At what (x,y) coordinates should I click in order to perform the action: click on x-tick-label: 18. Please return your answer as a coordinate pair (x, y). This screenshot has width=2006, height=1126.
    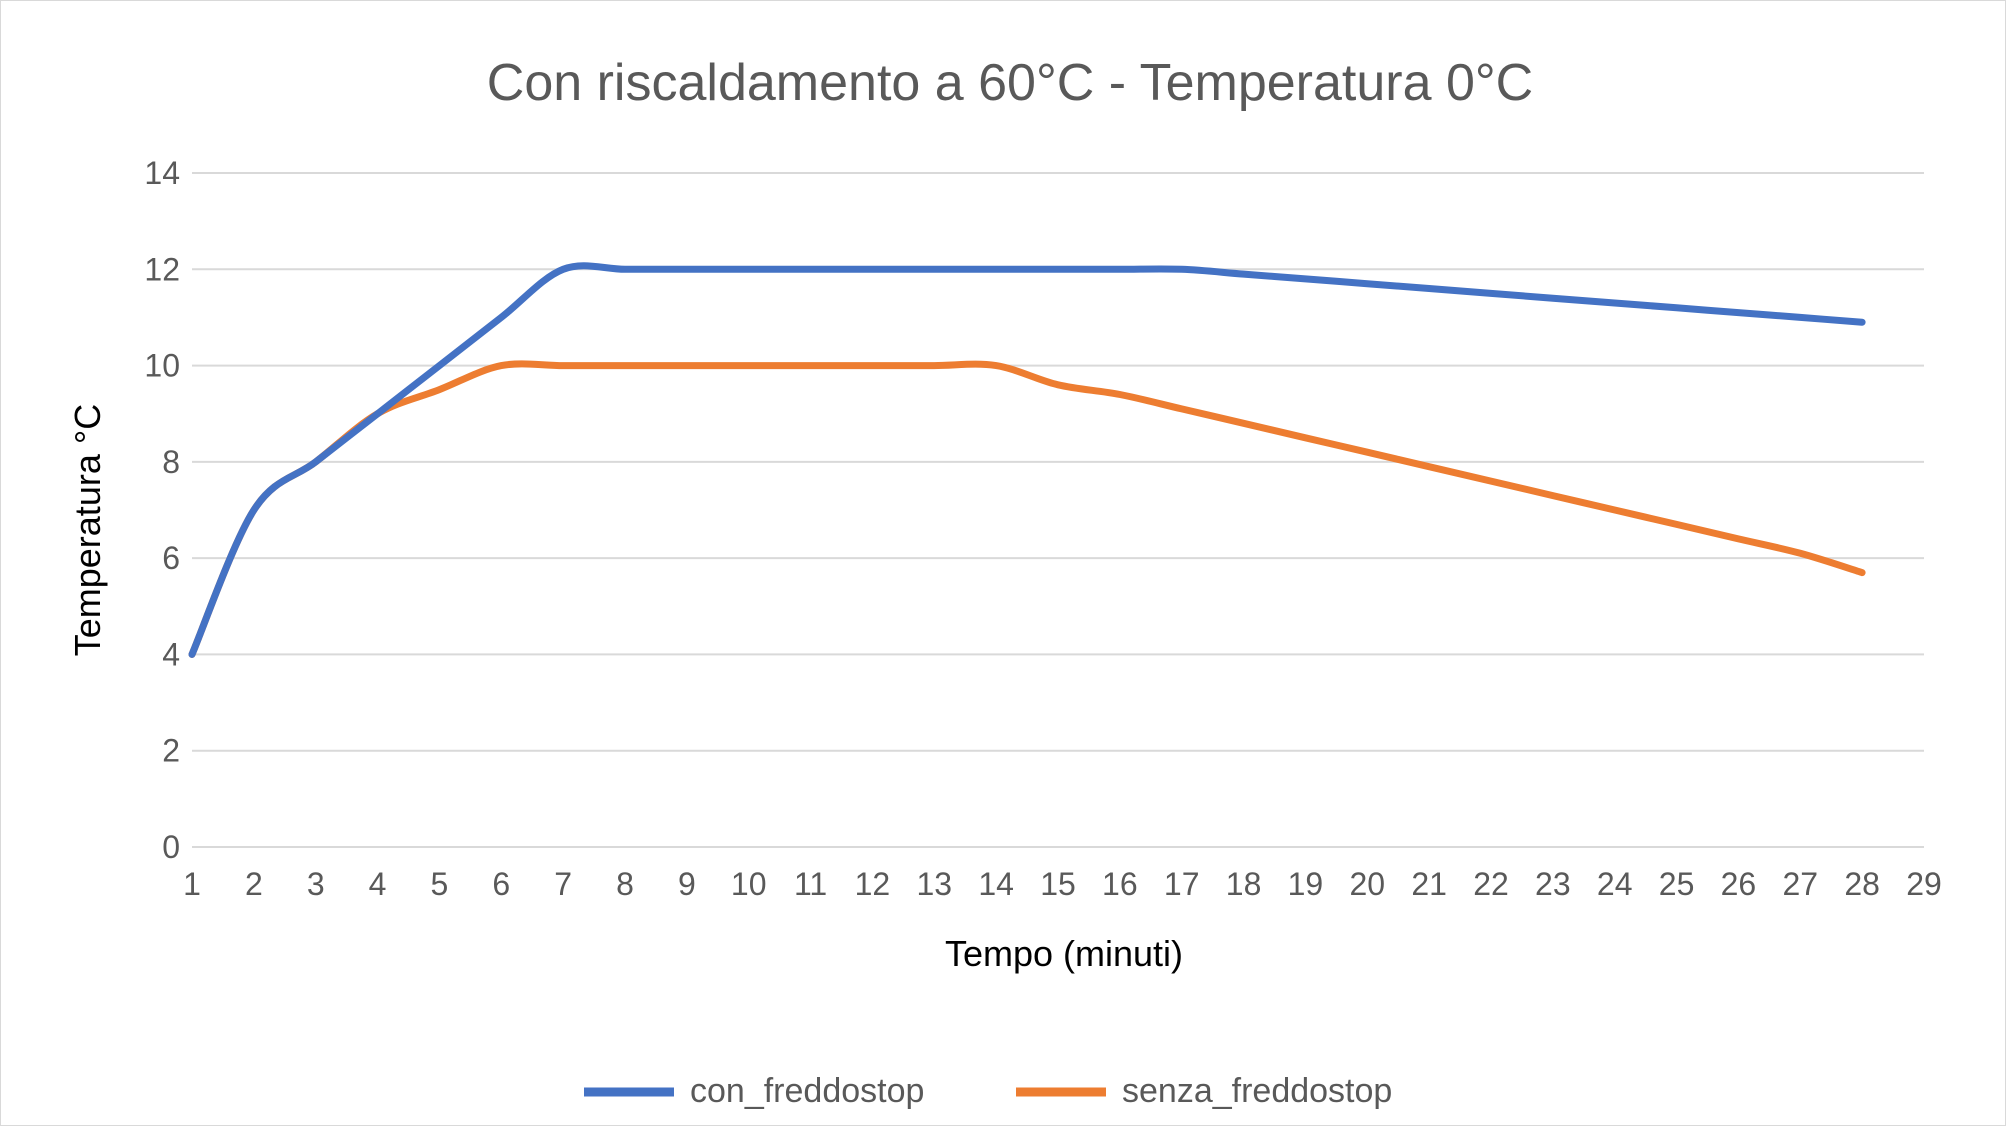
    Looking at the image, I should click on (1244, 884).